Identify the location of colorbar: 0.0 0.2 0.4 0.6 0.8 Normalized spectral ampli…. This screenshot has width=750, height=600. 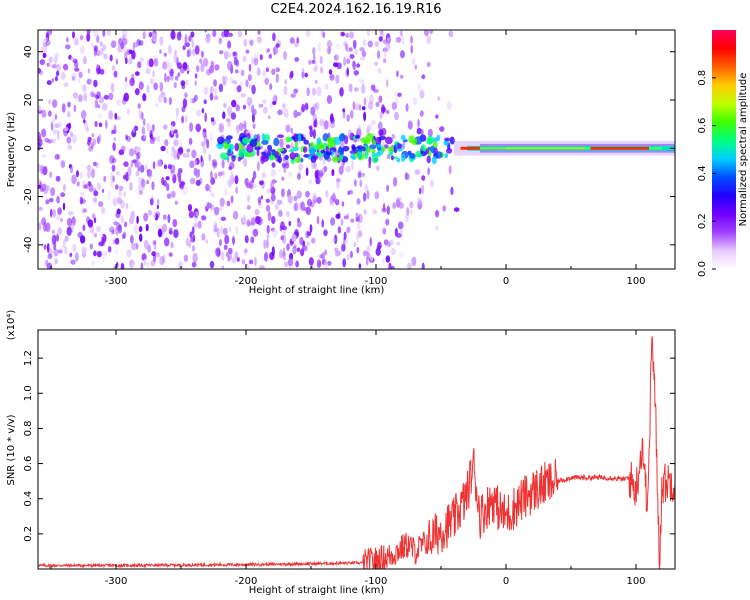
(723, 153).